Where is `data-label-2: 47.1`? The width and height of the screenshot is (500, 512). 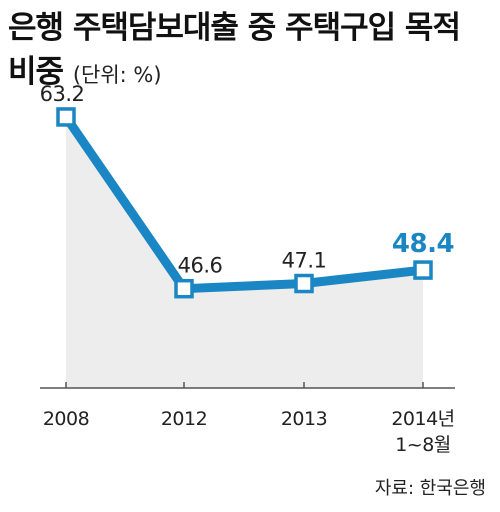
data-label-2: 47.1 is located at coordinates (304, 261).